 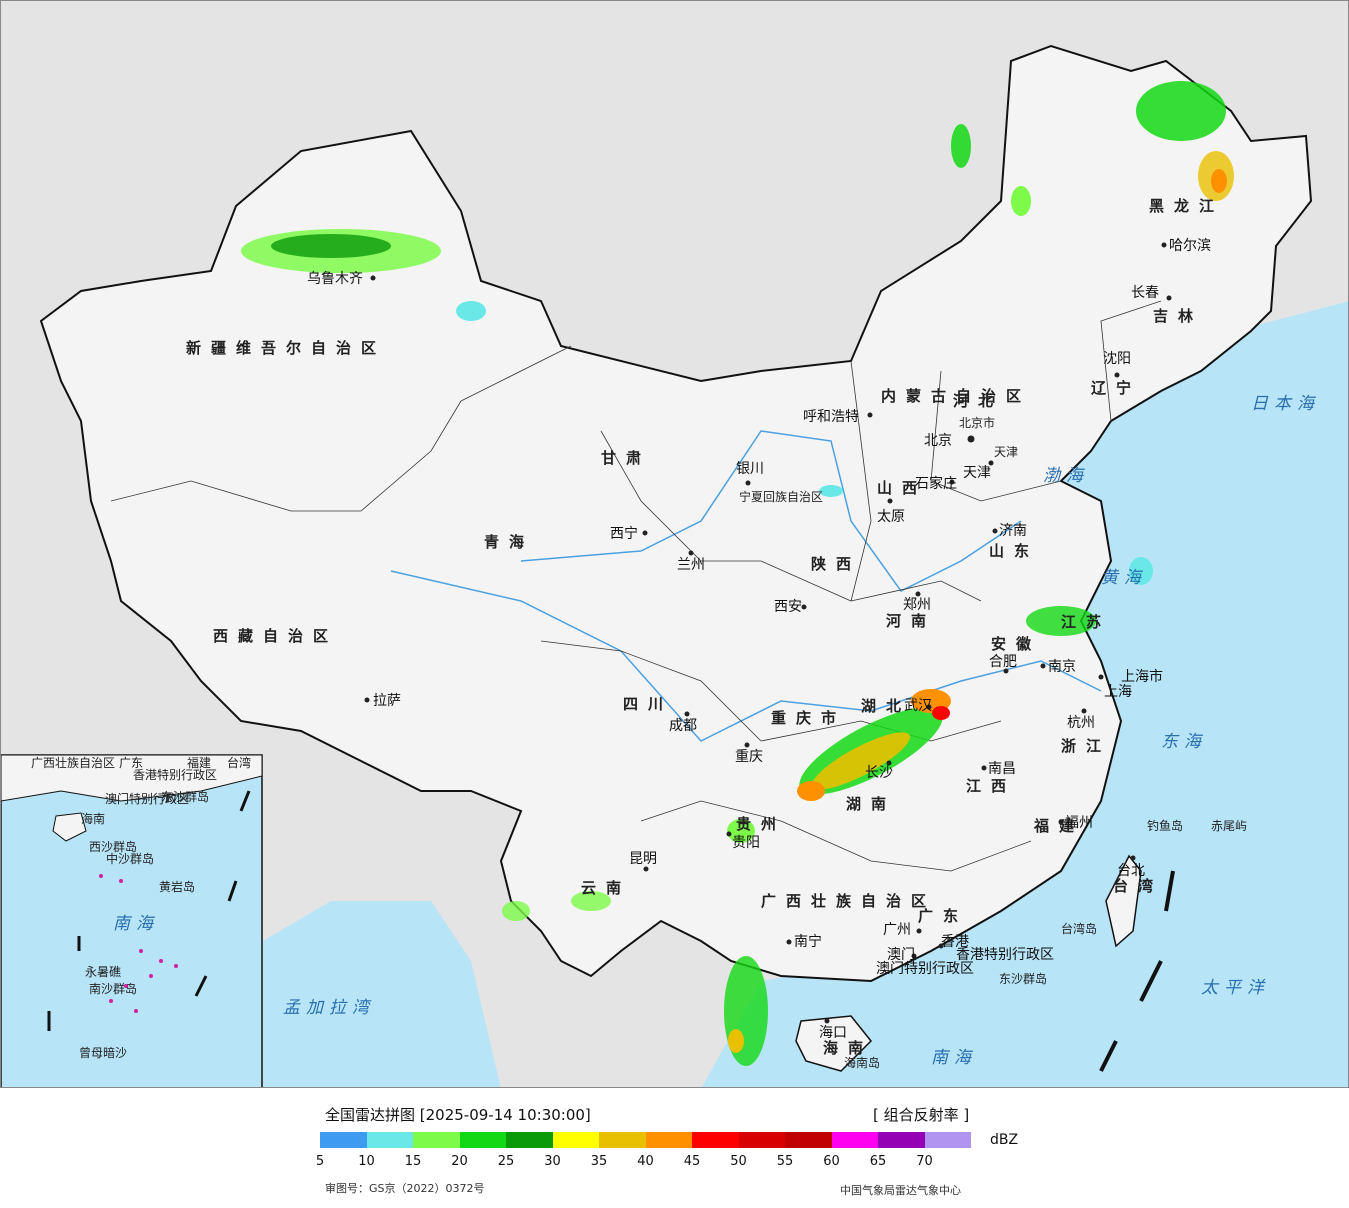 I want to click on city-urumqi: 乌鲁木齐, so click(x=335, y=279).